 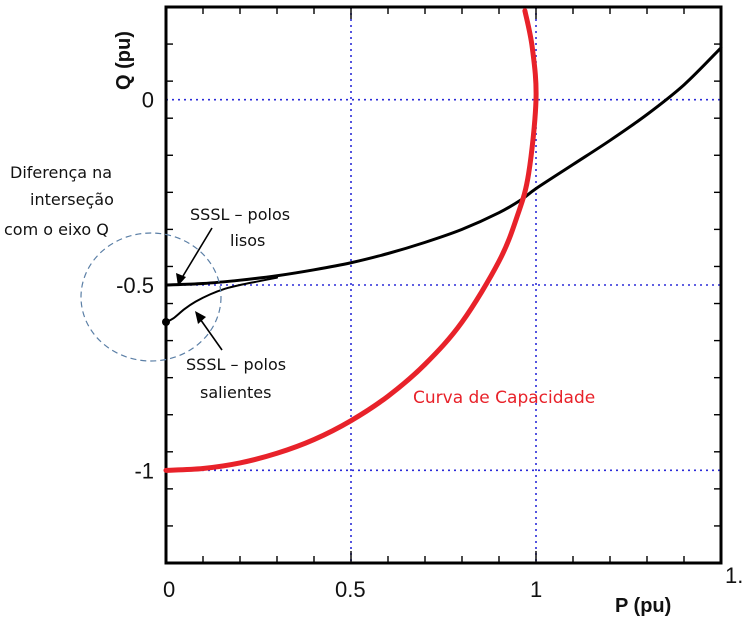 What do you see at coordinates (536, 589) in the screenshot?
I see `x-tick-label: 1` at bounding box center [536, 589].